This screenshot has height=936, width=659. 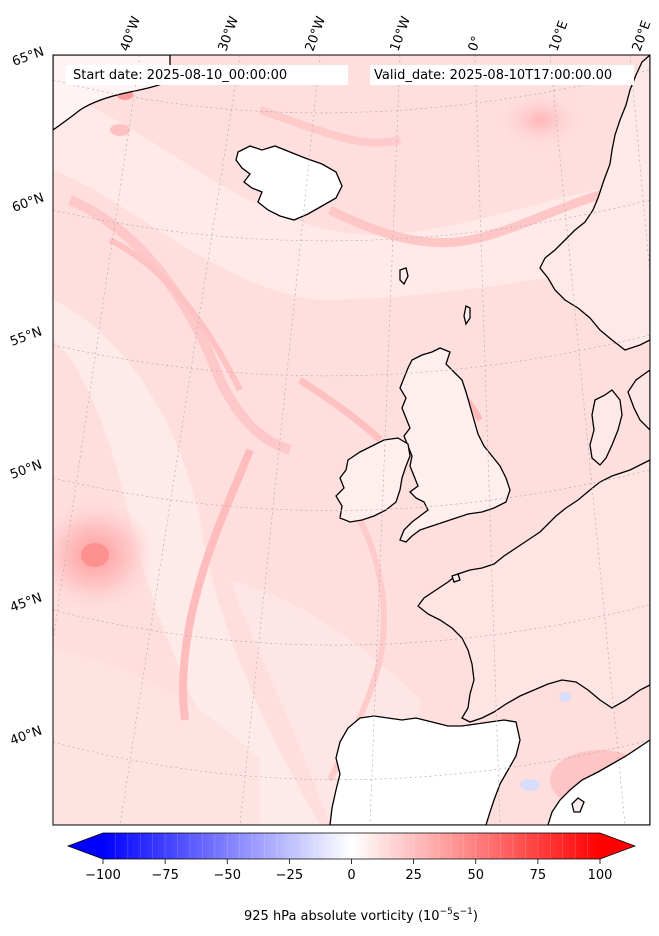 I want to click on channel-islands-outline, so click(x=456, y=578).